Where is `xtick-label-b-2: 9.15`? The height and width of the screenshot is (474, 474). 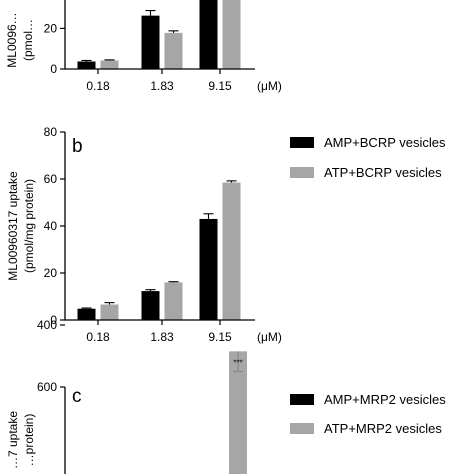 xtick-label-b-2: 9.15 is located at coordinates (220, 337).